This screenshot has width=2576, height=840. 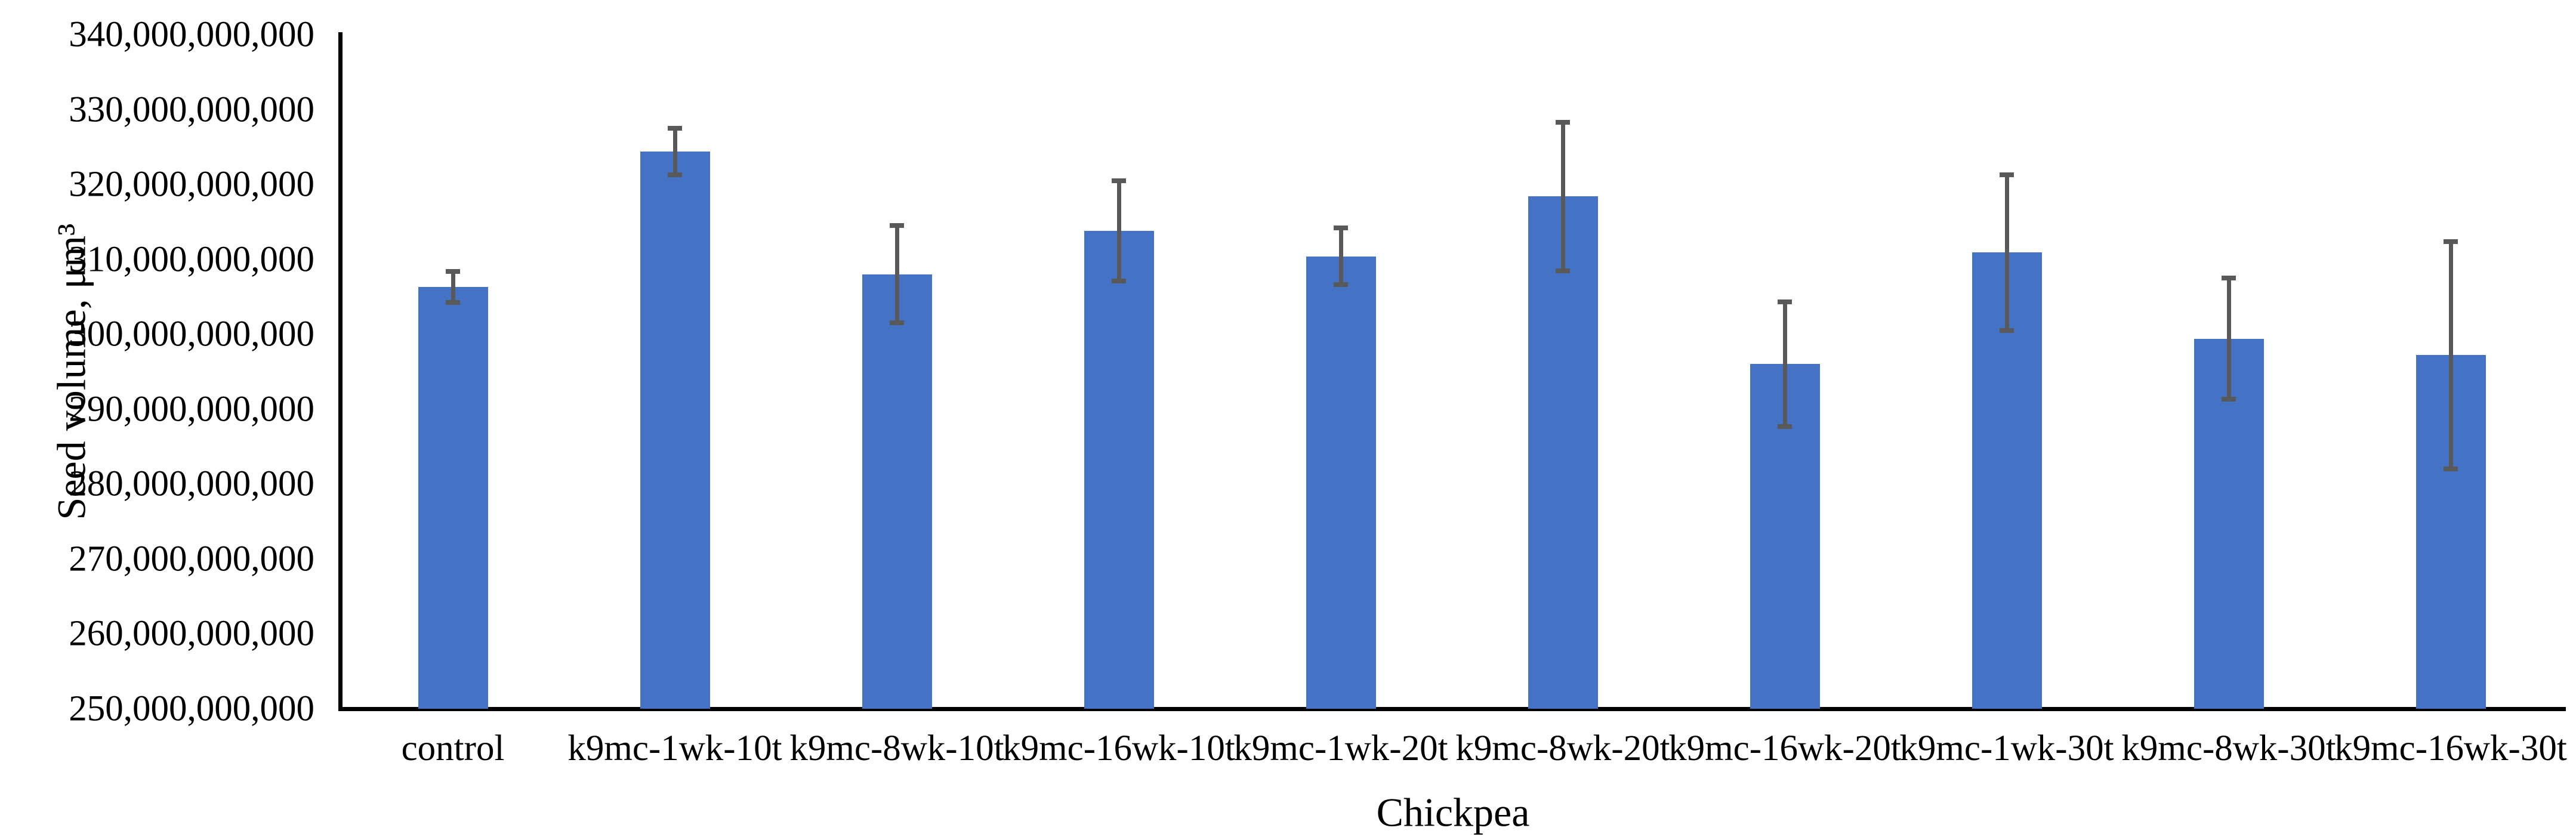 I want to click on y-tick-label: 340,000,000,000, so click(x=191, y=34).